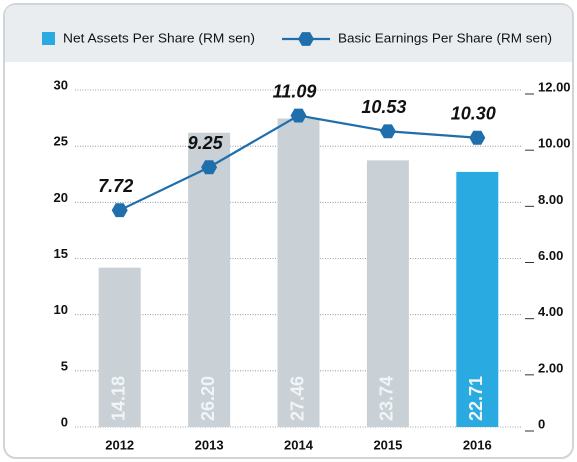 The image size is (577, 462). Describe the element at coordinates (61, 309) in the screenshot. I see `y-tick-label: 10` at that location.